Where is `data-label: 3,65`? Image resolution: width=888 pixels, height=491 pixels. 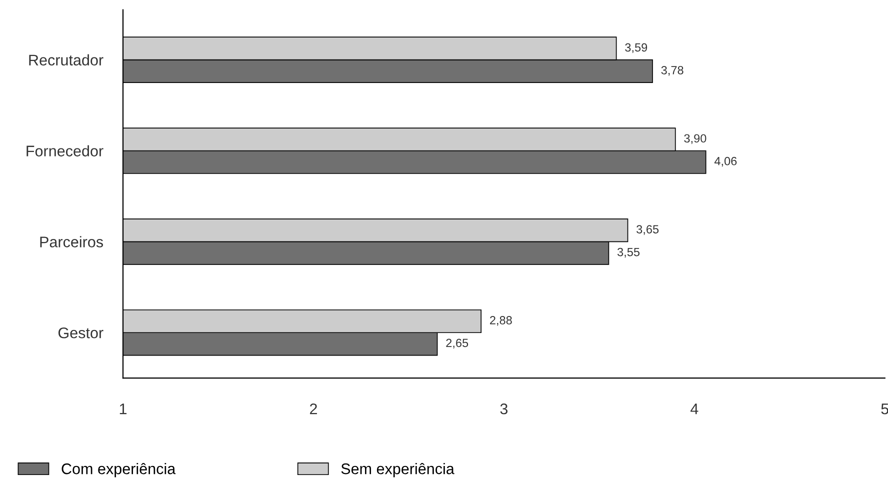 data-label: 3,65 is located at coordinates (647, 230).